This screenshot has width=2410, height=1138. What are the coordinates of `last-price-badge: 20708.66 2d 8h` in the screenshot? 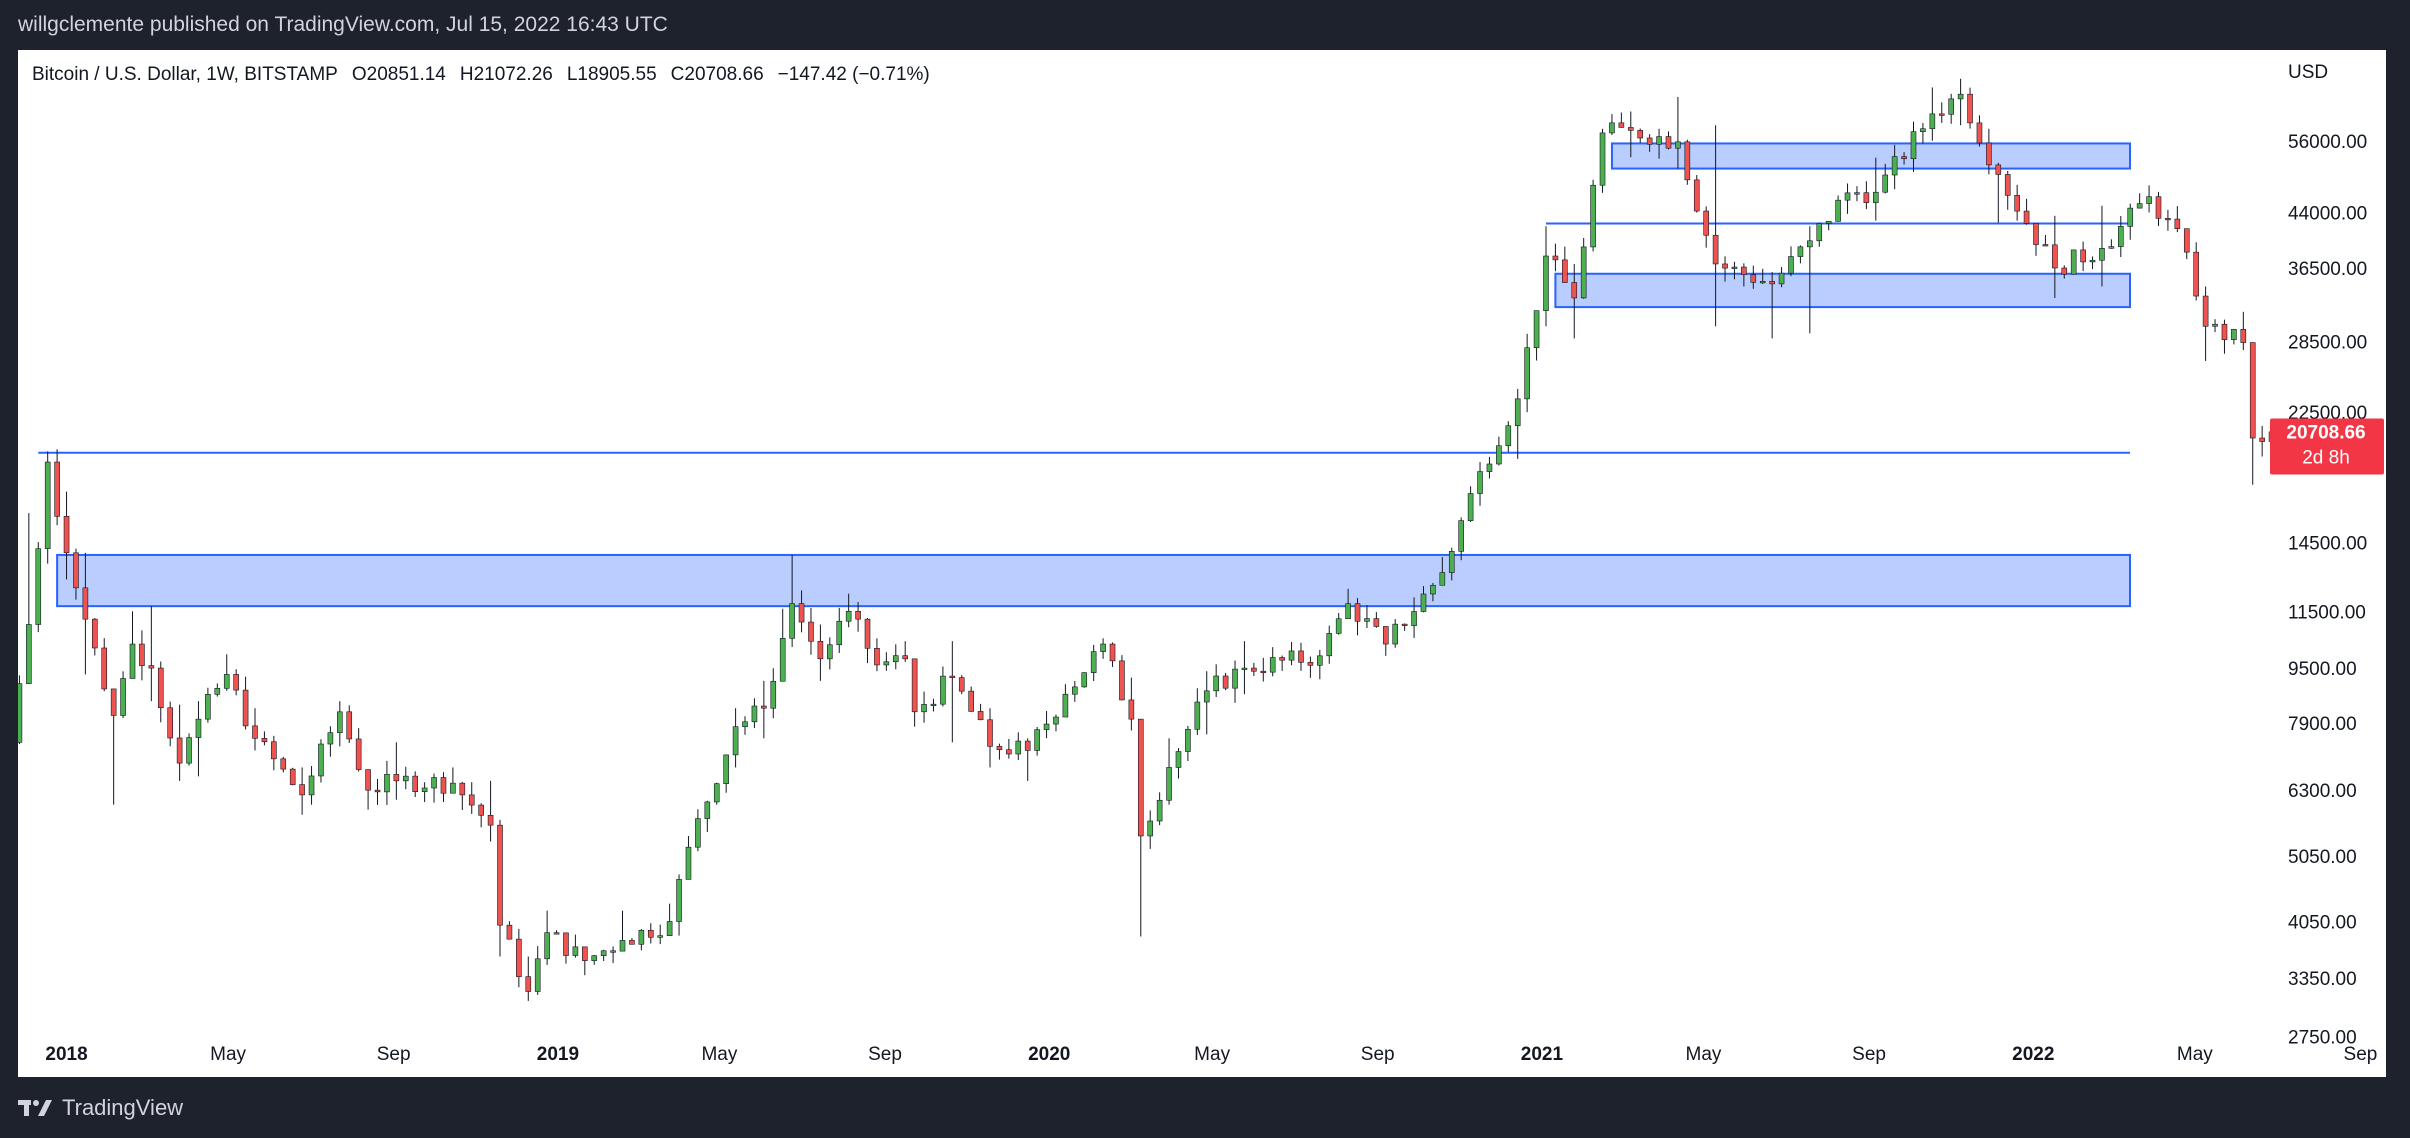 It's located at (2327, 446).